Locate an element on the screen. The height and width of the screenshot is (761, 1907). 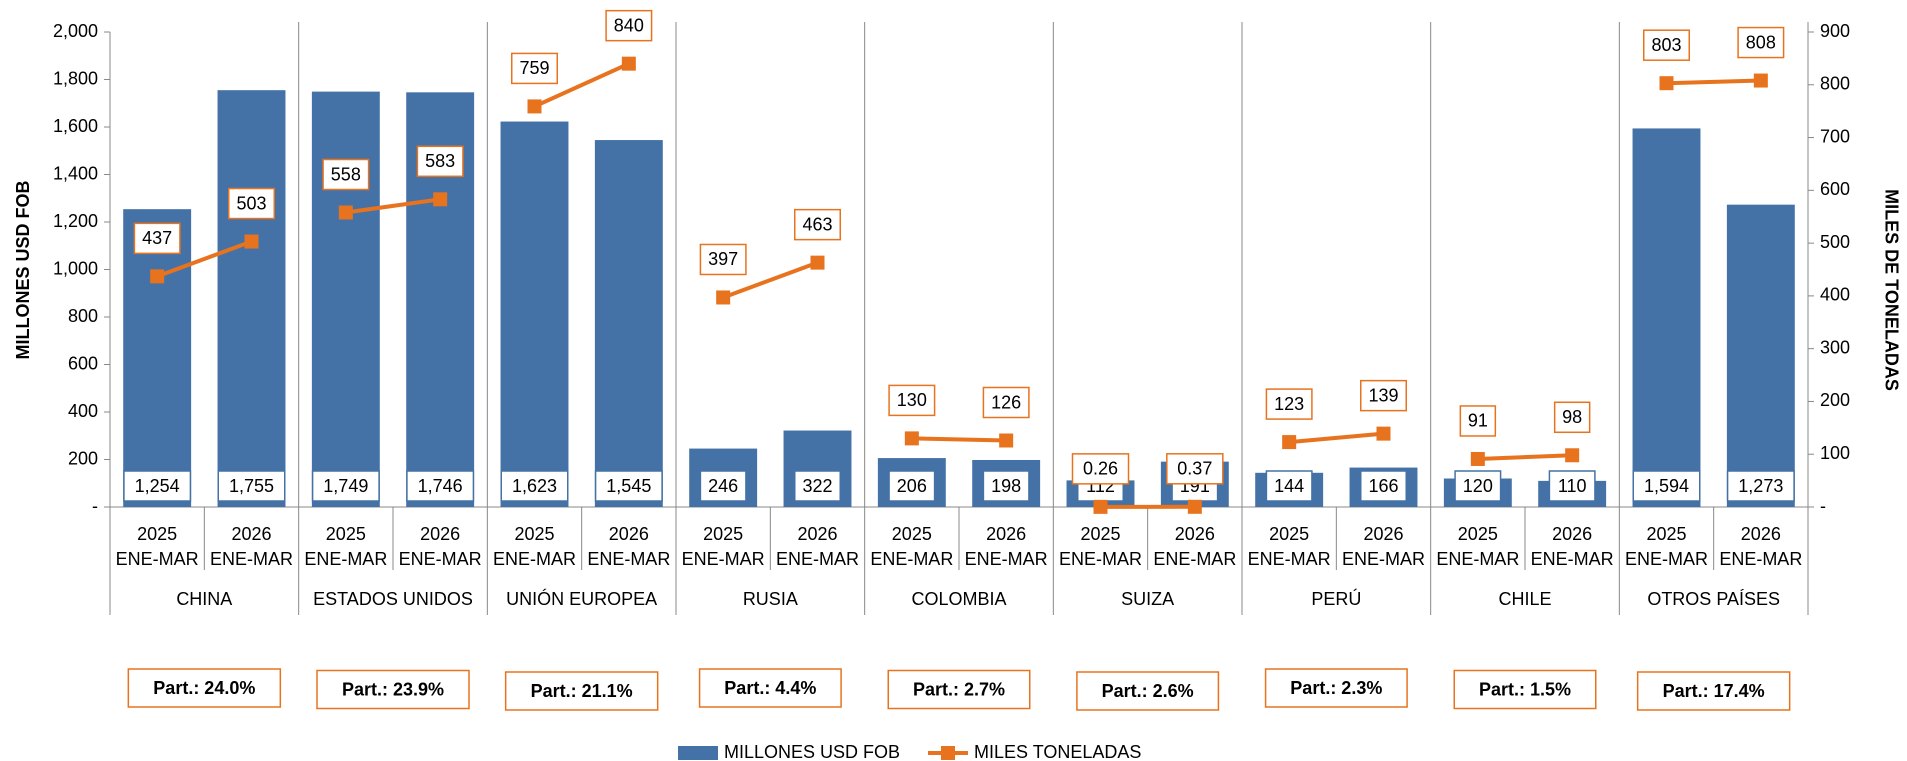
line-value-label: 808 is located at coordinates (1761, 42).